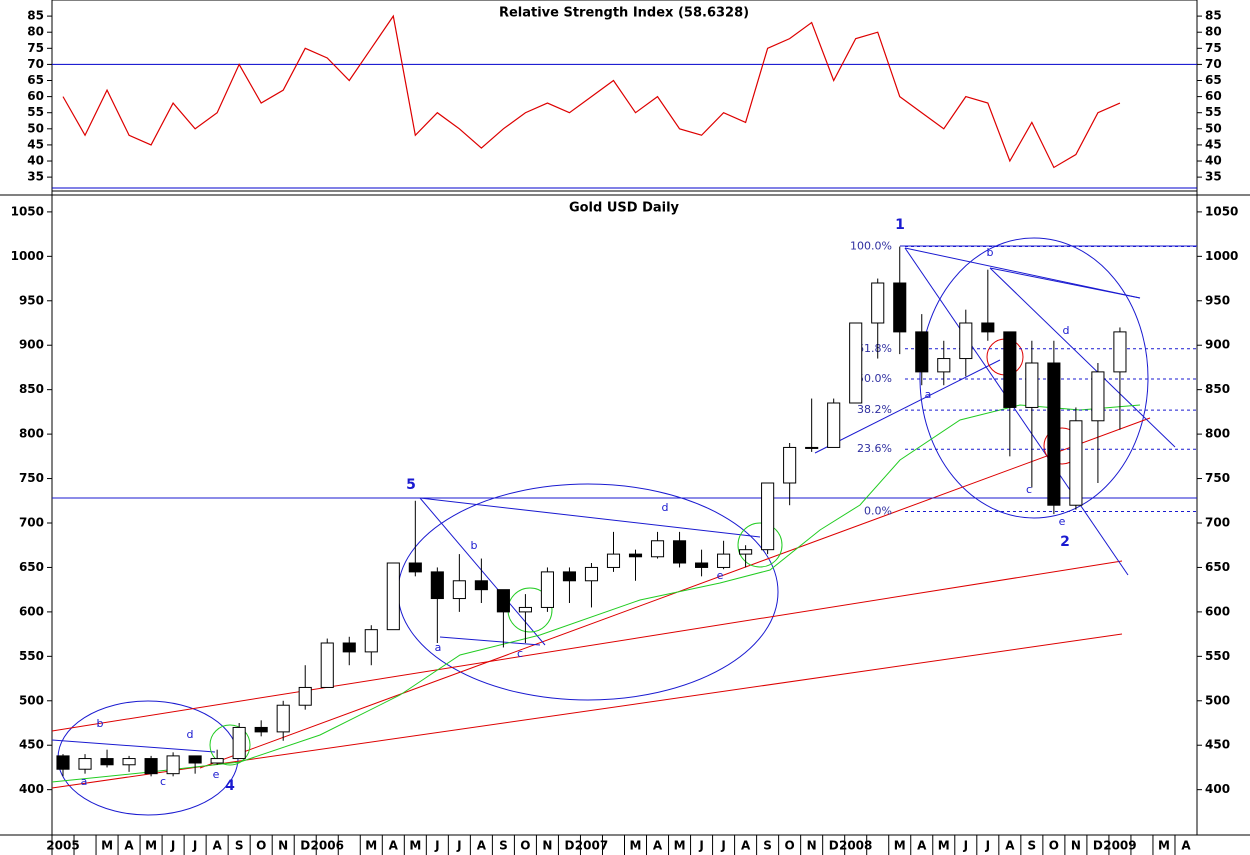  I want to click on y-tick-label: 60, so click(35, 96).